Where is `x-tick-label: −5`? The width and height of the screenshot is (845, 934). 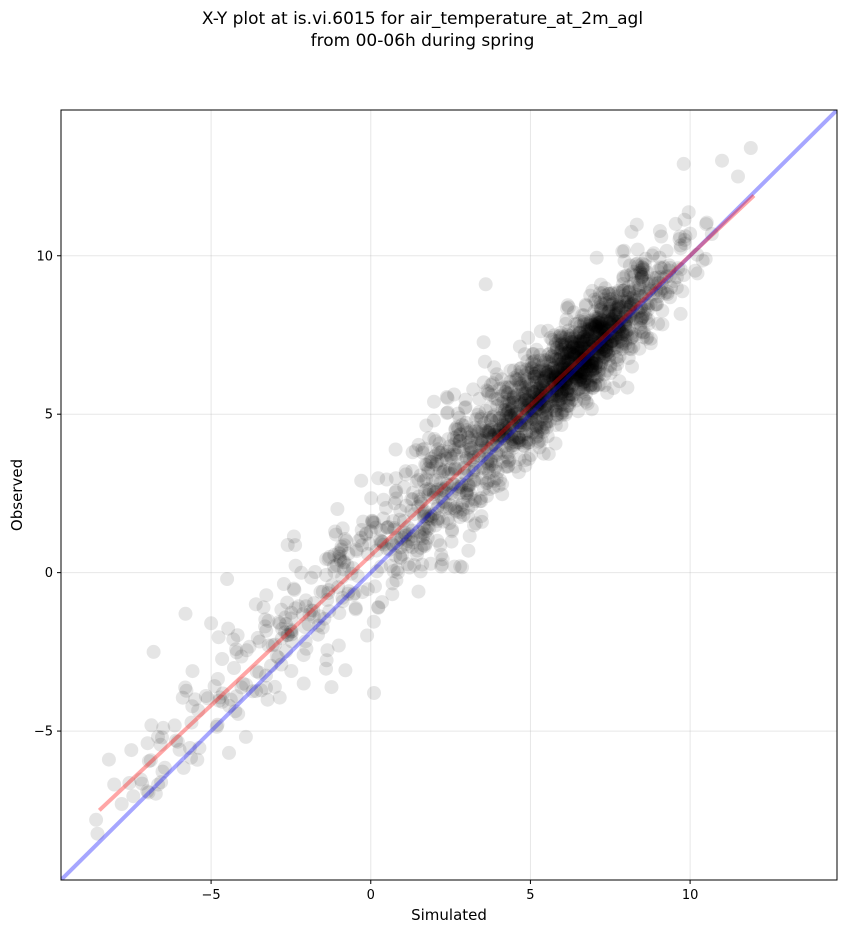 x-tick-label: −5 is located at coordinates (211, 895).